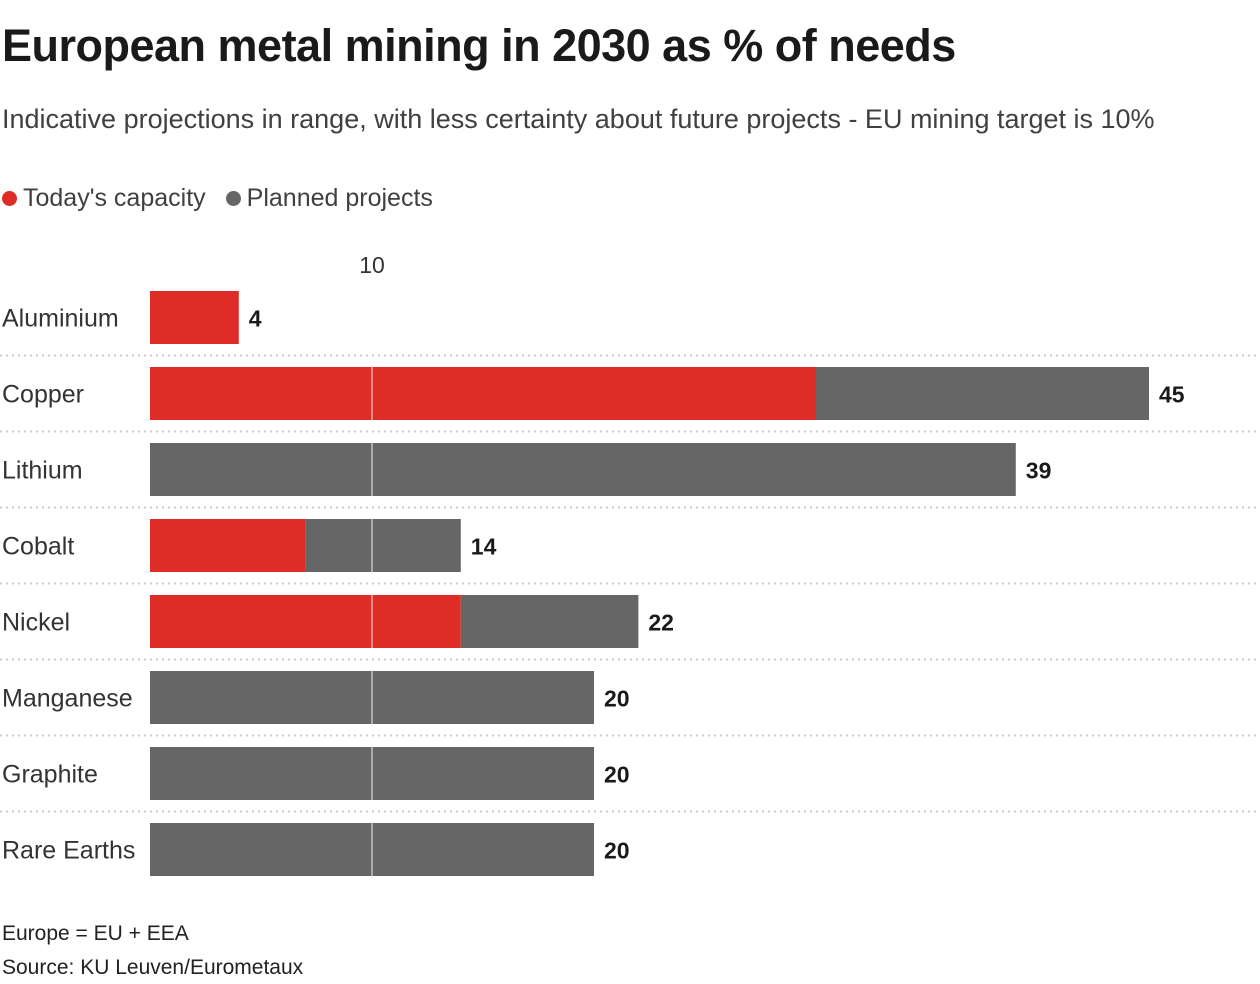 This screenshot has height=984, width=1260. I want to click on footer-note: Europe = EU + EEA, so click(95, 933).